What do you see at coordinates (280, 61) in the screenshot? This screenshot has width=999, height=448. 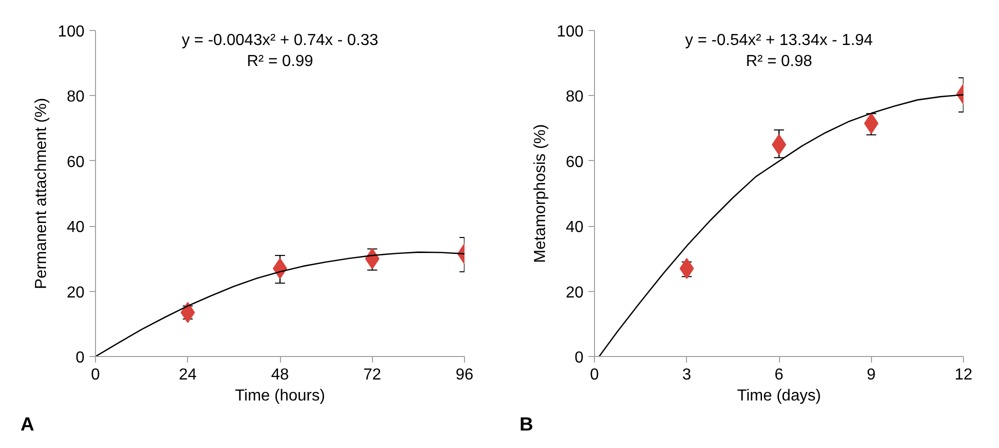 I see `annotation: R² = 0.99` at bounding box center [280, 61].